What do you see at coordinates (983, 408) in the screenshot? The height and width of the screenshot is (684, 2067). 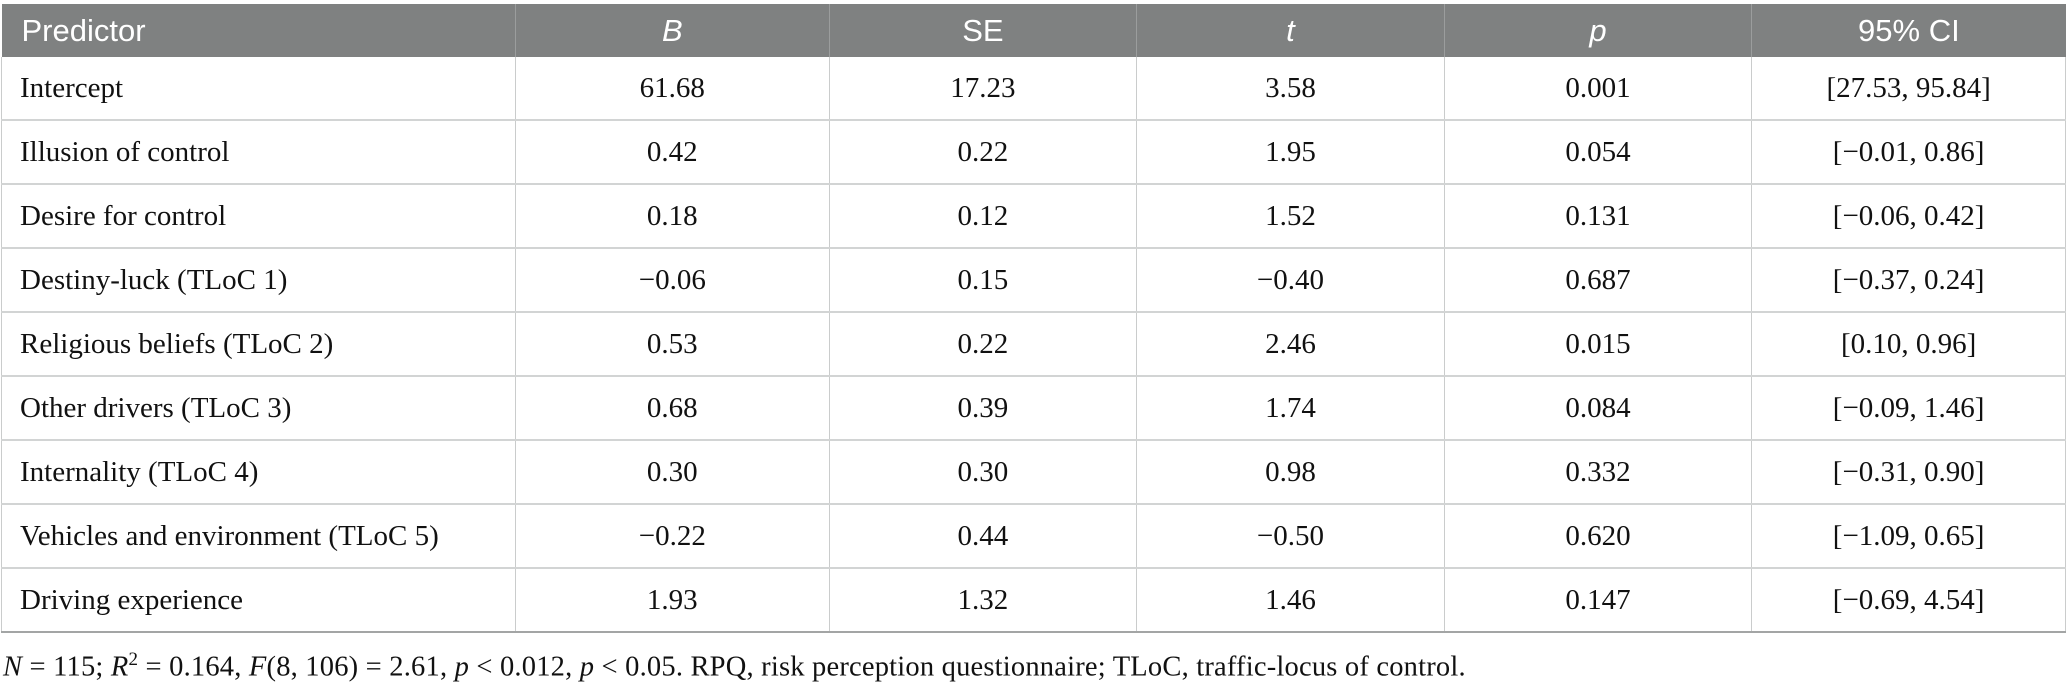 I see `cell-se: 0.39` at bounding box center [983, 408].